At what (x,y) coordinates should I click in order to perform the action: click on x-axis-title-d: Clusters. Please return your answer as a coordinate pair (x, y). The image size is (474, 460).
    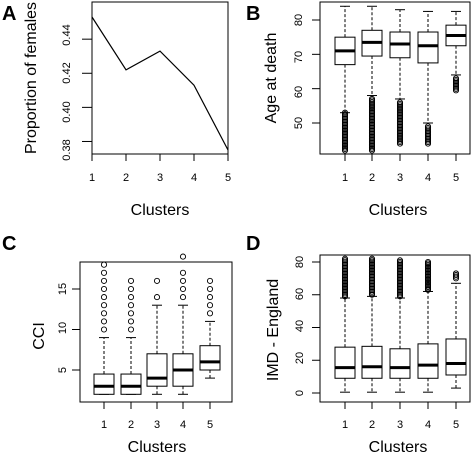
    Looking at the image, I should click on (398, 447).